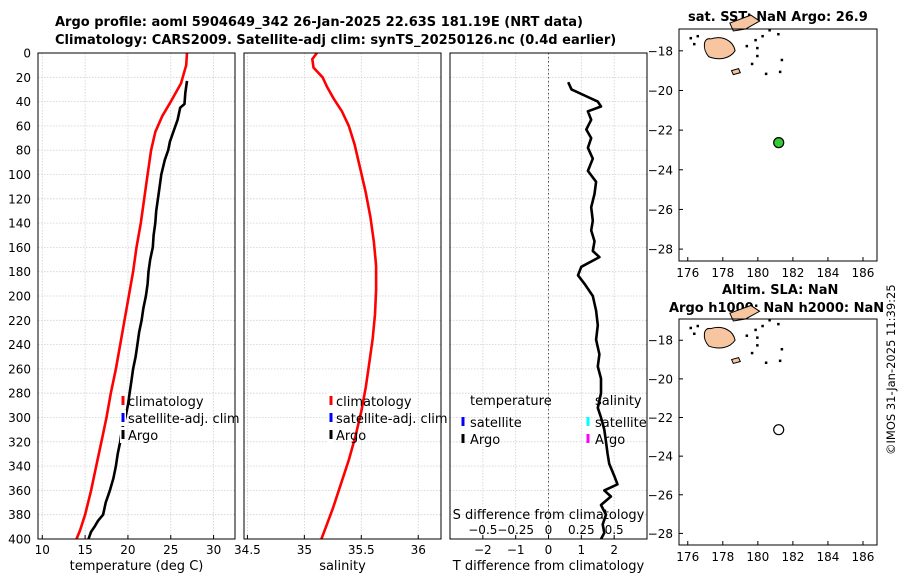 Image resolution: width=900 pixels, height=580 pixels. I want to click on map-x-tick-label: 186, so click(863, 273).